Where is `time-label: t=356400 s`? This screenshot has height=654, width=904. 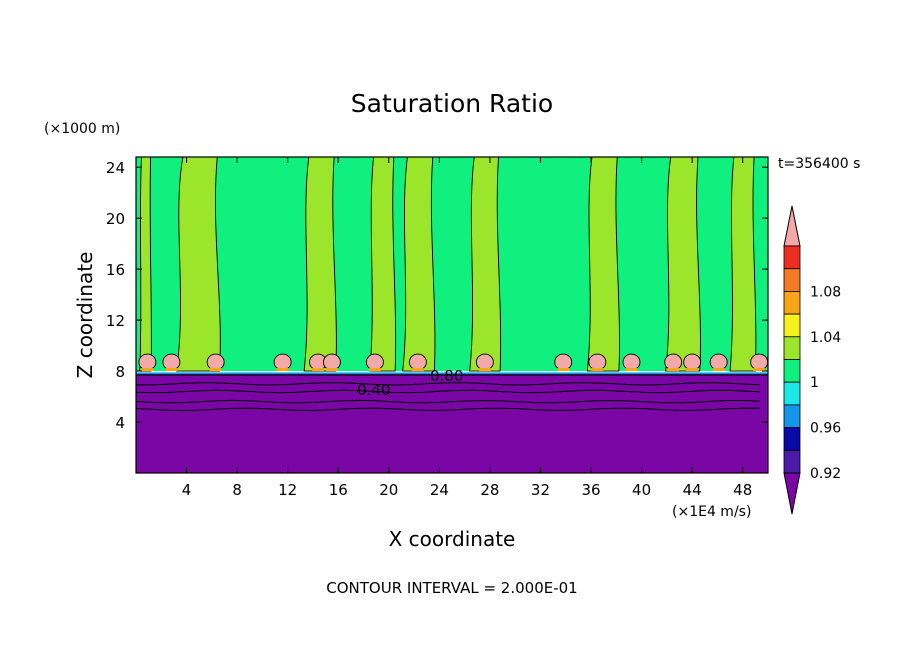
time-label: t=356400 s is located at coordinates (819, 164).